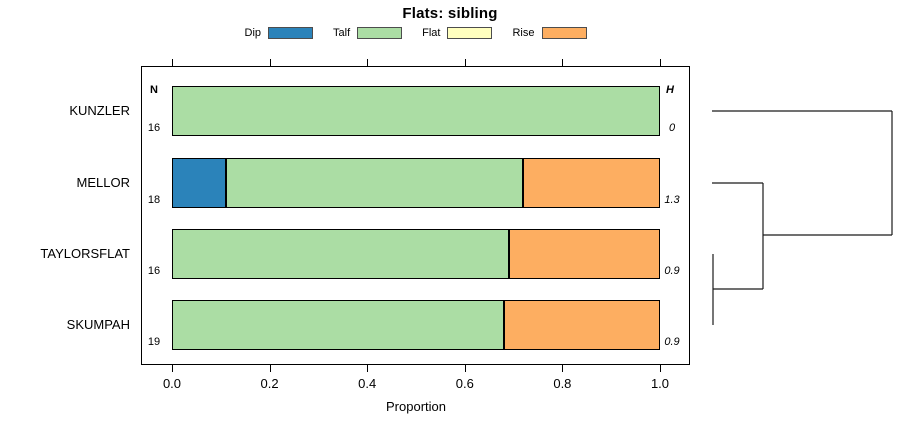 This screenshot has height=440, width=900. Describe the element at coordinates (99, 110) in the screenshot. I see `category-label: KUNZLER` at that location.